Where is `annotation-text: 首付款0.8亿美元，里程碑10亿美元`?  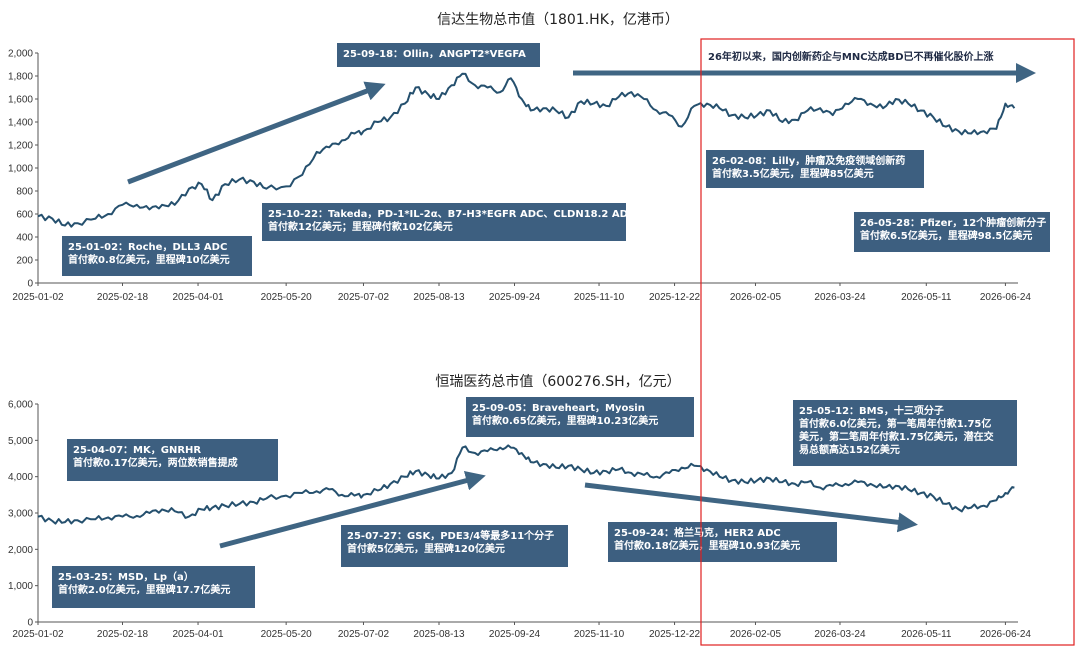 annotation-text: 首付款0.8亿美元，里程碑10亿美元 is located at coordinates (149, 259).